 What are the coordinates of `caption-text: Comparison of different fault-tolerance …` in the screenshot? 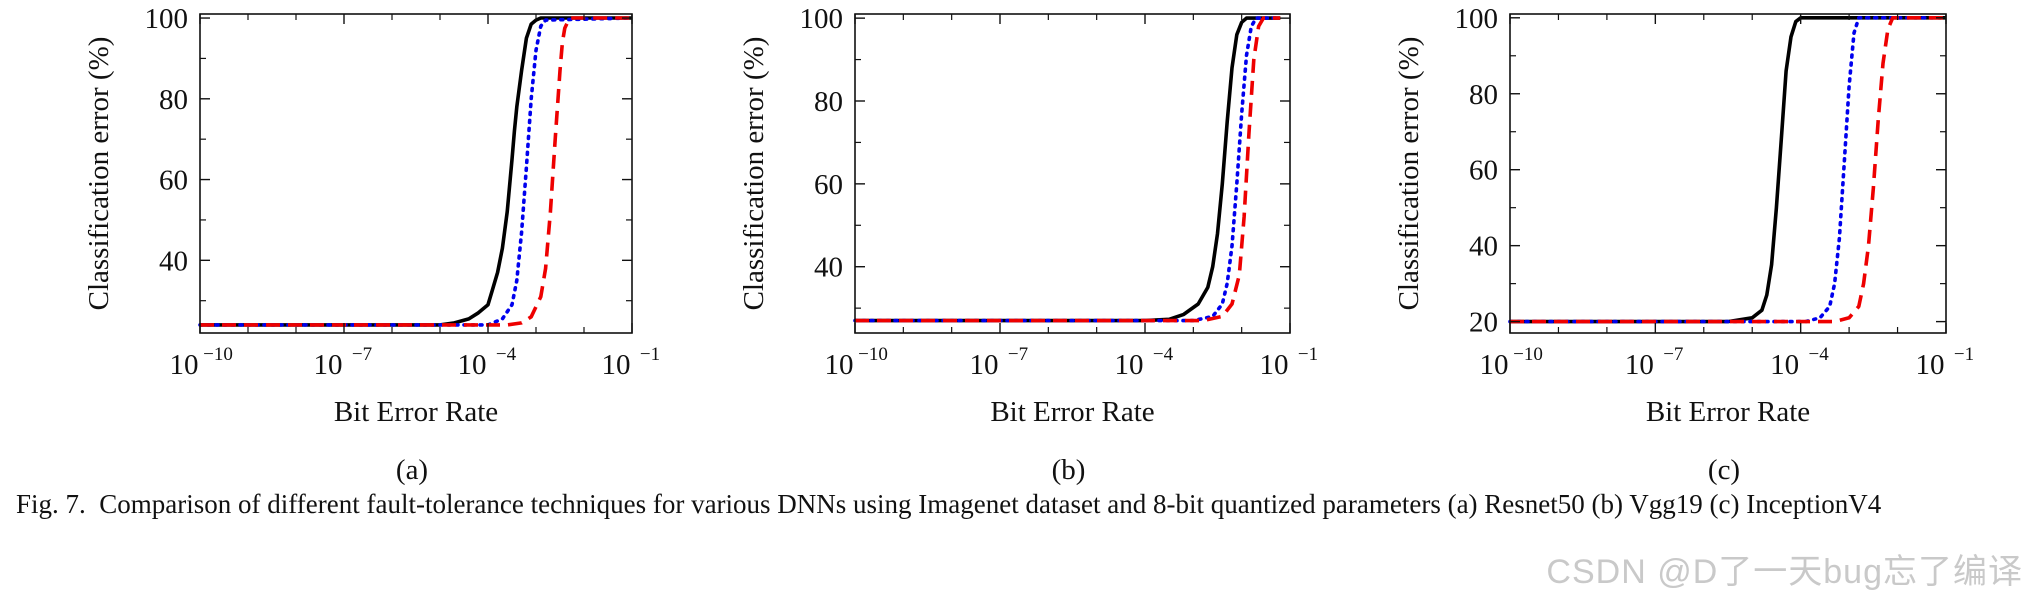 It's located at (990, 504).